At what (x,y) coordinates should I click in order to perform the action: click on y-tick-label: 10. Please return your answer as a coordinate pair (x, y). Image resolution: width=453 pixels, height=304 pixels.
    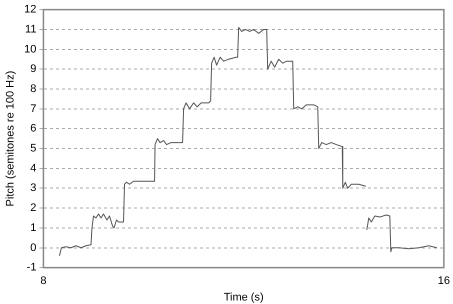
    Looking at the image, I should click on (30, 49).